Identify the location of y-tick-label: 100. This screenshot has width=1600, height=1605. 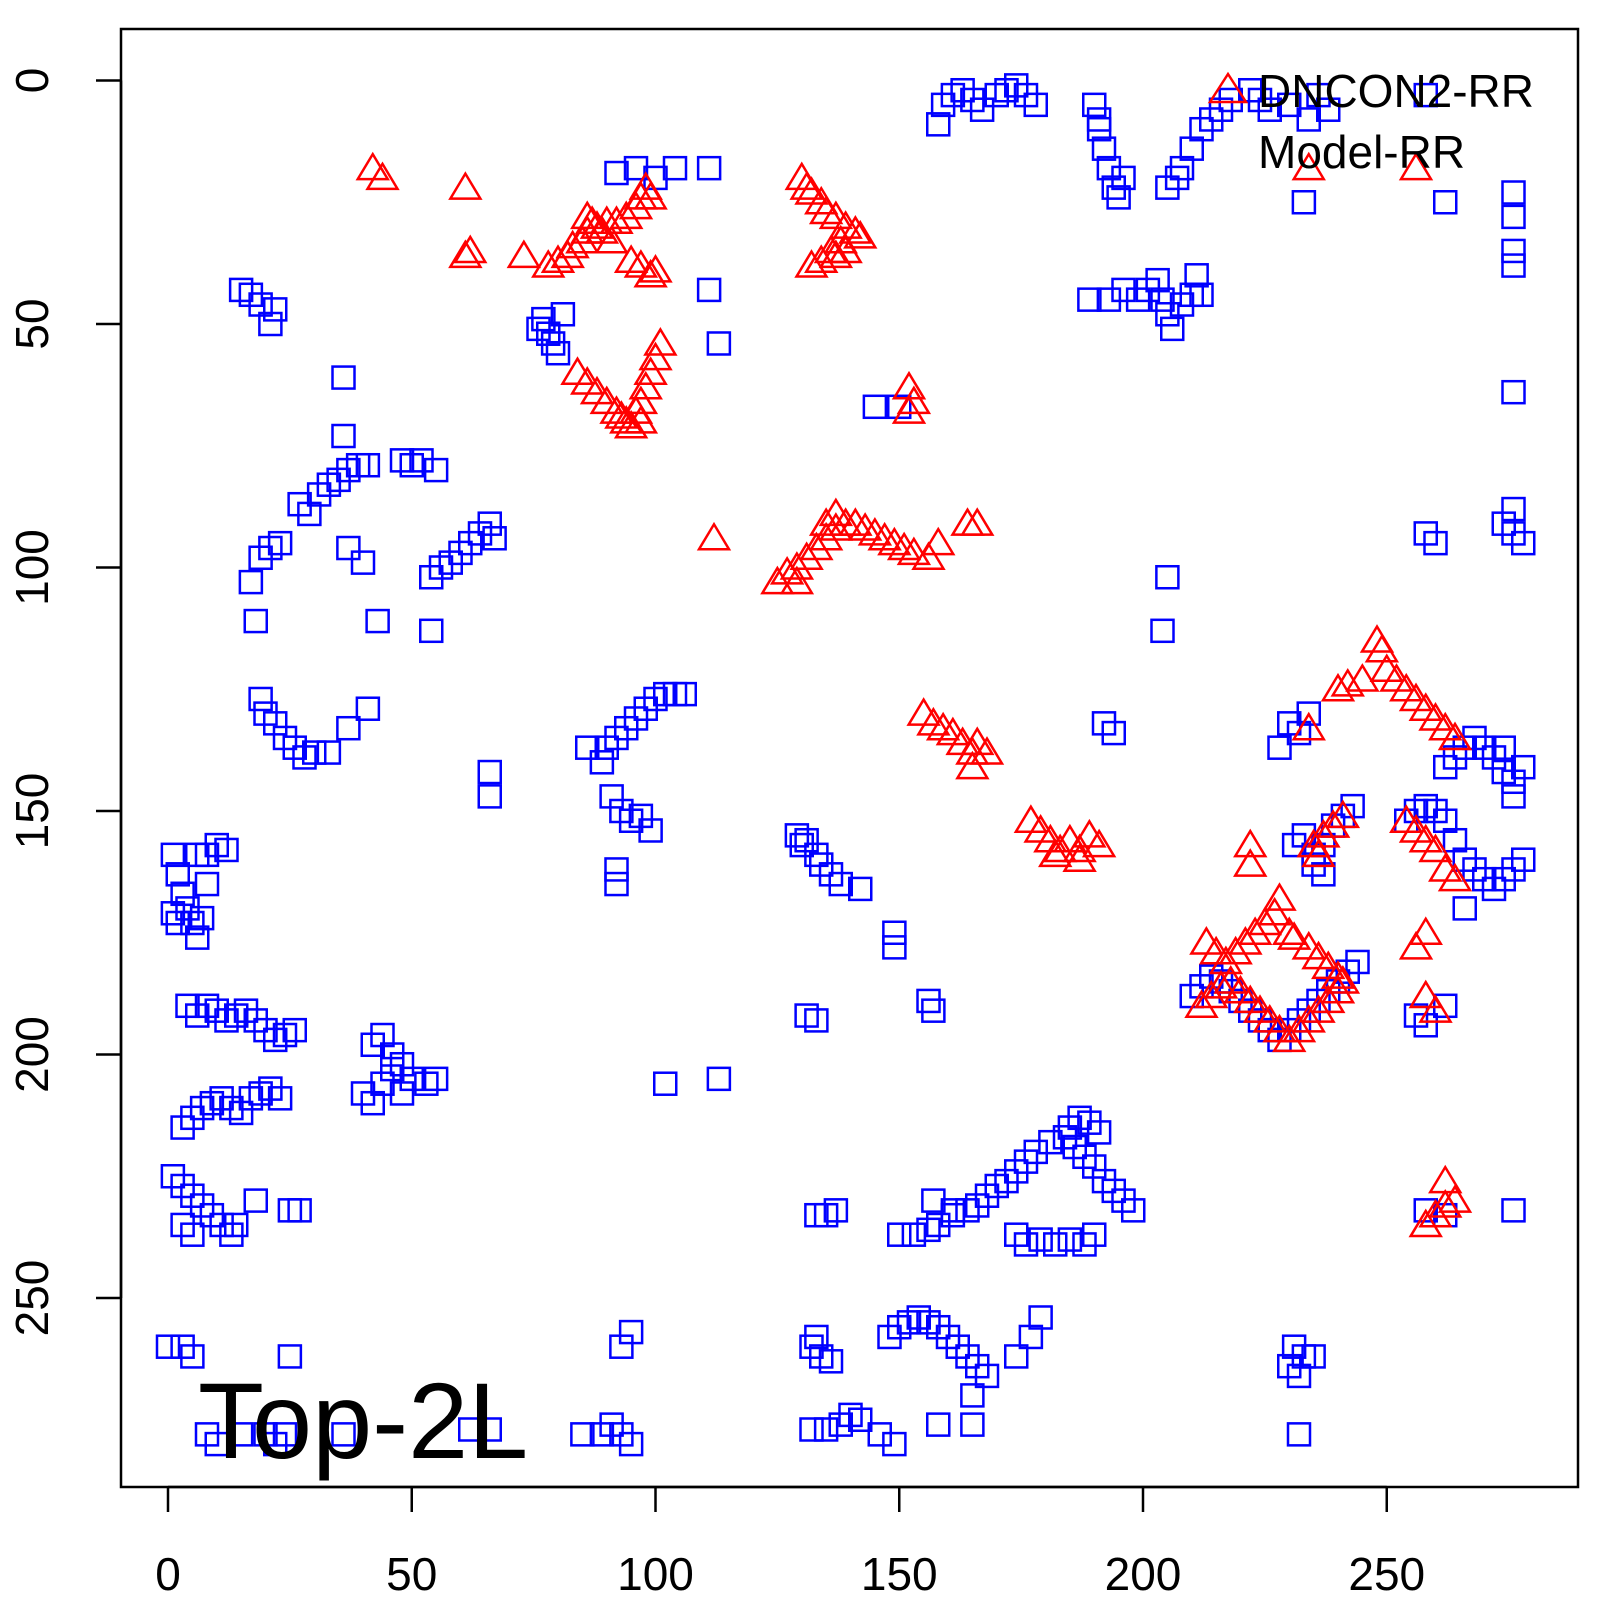
(32, 567).